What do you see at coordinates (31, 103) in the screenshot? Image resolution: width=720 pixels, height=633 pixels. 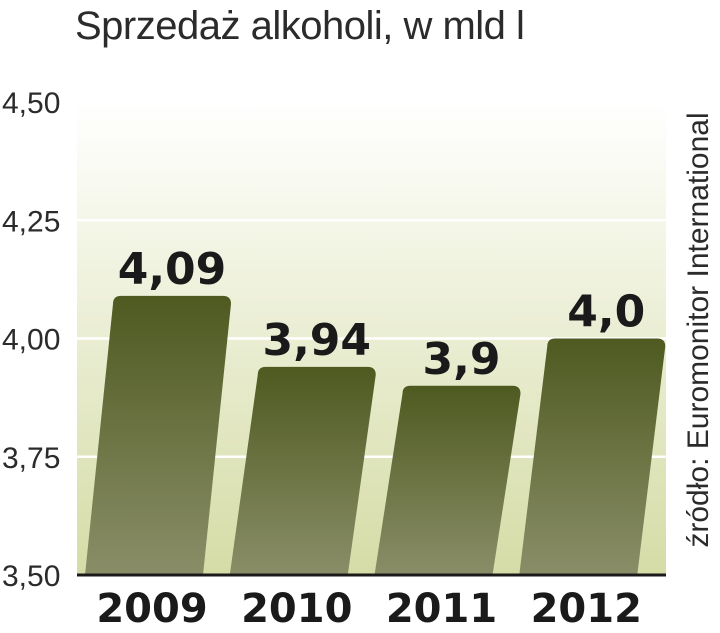 I see `y-tick-label: 4,50` at bounding box center [31, 103].